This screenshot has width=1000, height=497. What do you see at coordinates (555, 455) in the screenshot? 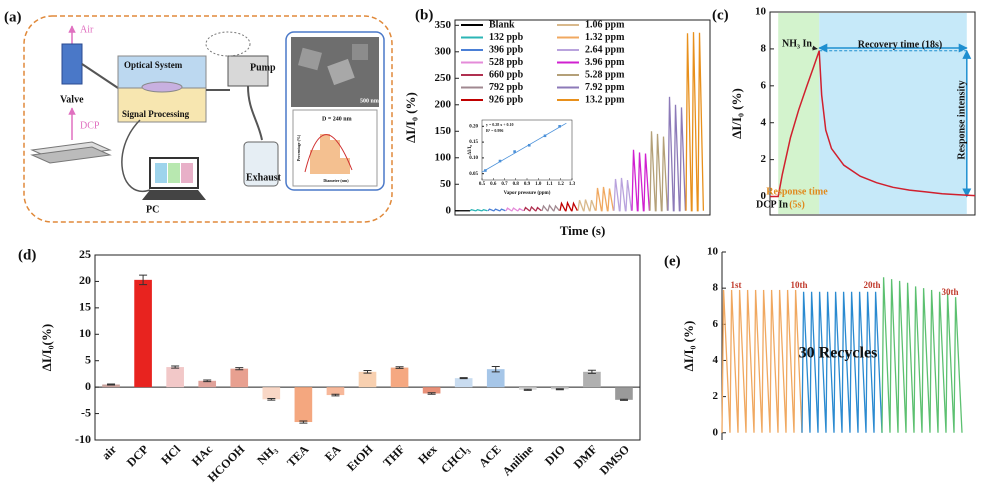
I see `x-tick-label: DIO` at bounding box center [555, 455].